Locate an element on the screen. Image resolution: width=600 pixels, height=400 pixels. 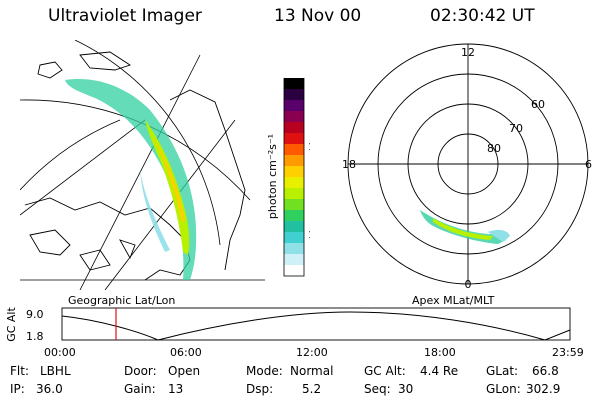
time-tick-0600: 06:00 is located at coordinates (186, 352).